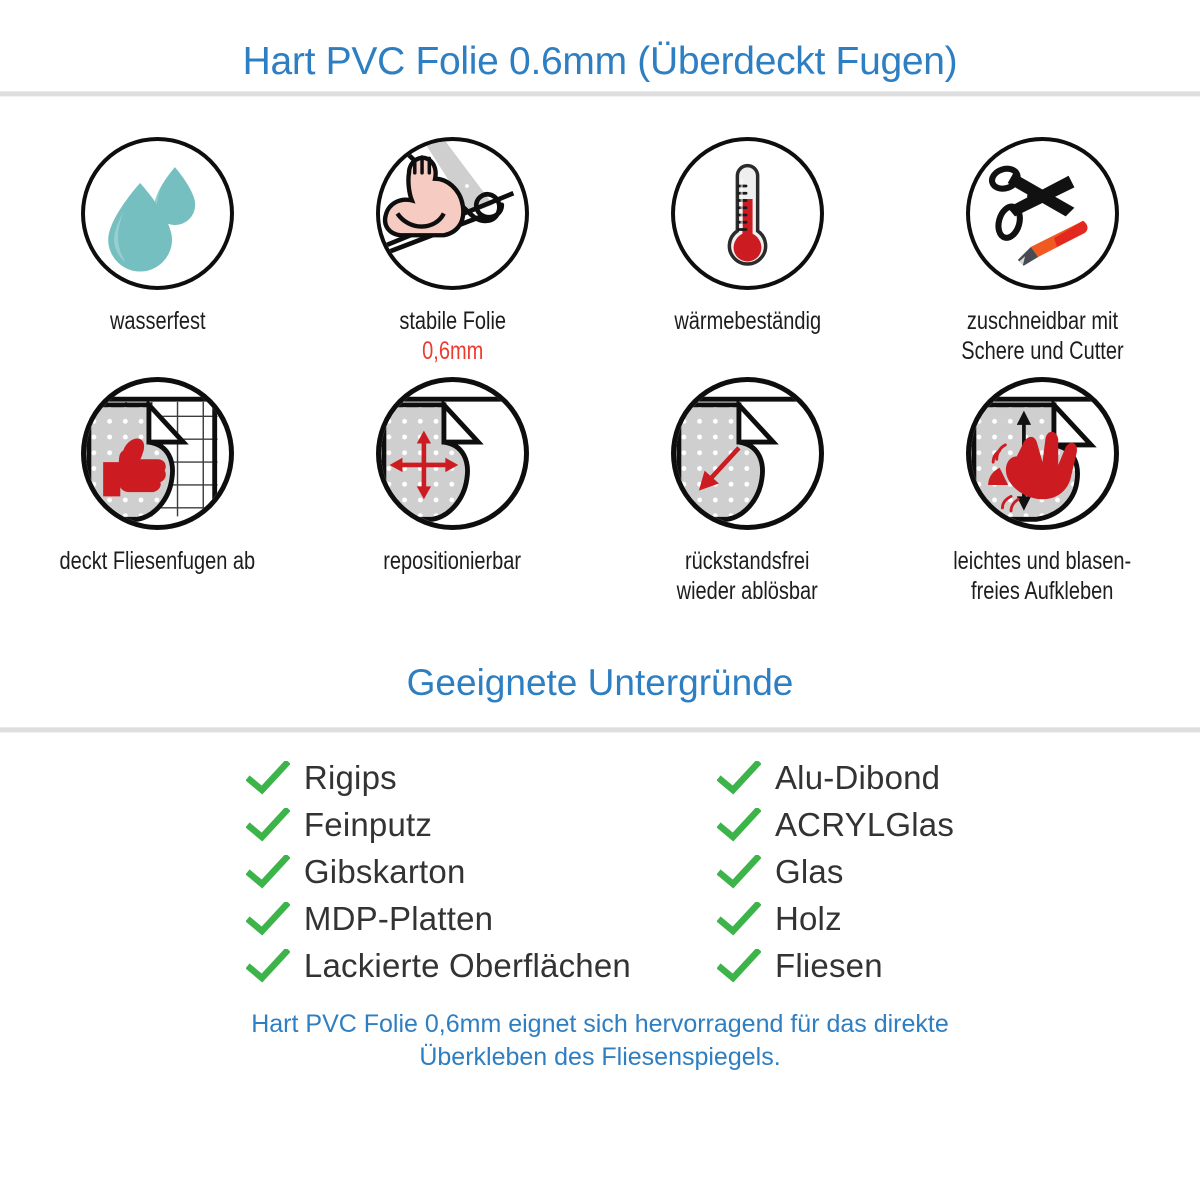 This screenshot has height=1200, width=1200. I want to click on feature-label-line2: freies Aufkleben, so click(1042, 591).